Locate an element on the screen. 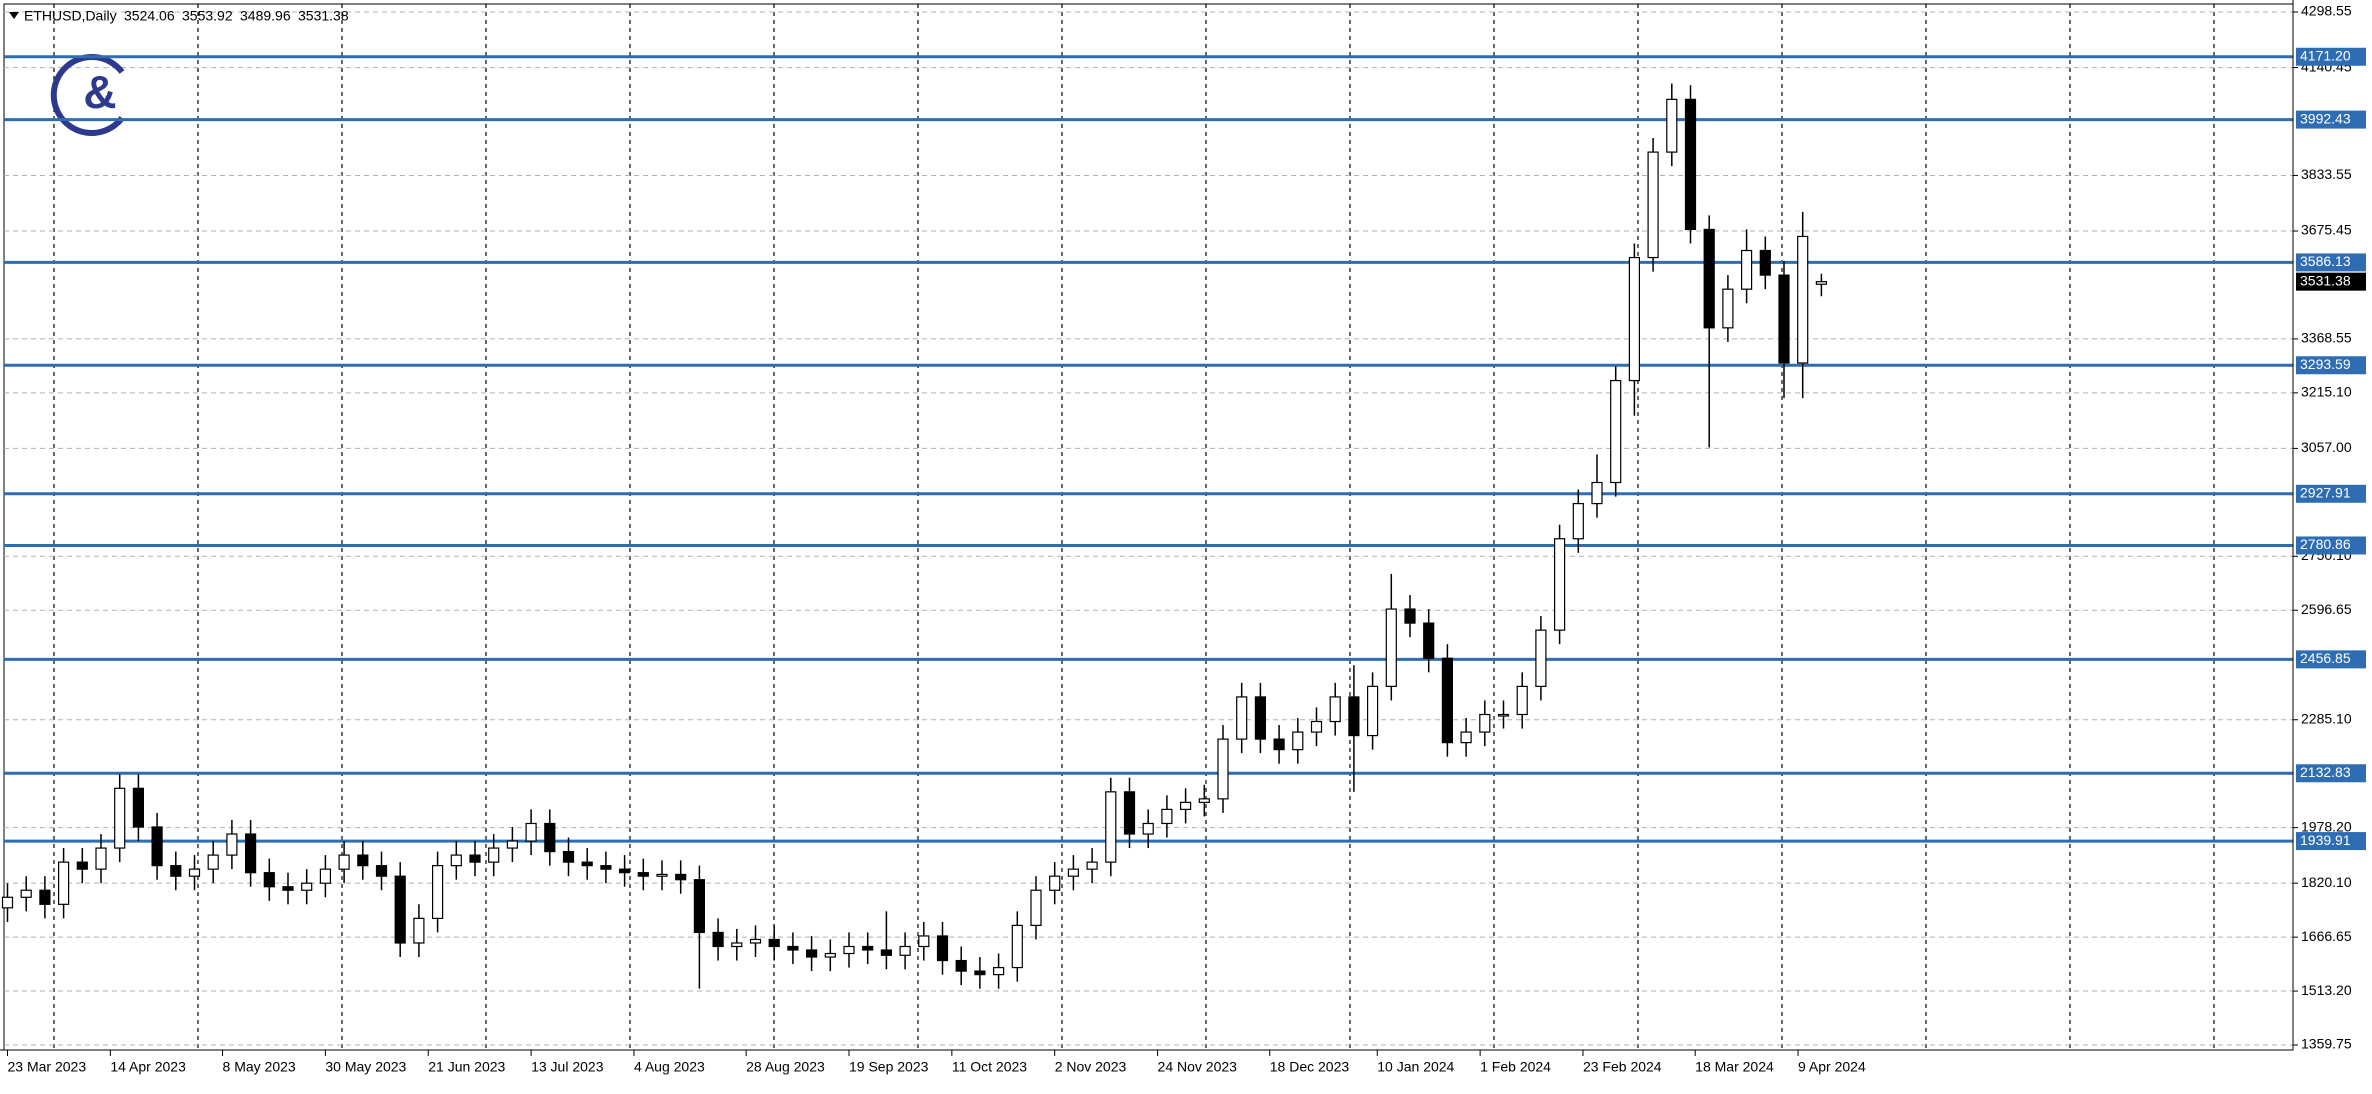 This screenshot has width=2372, height=1094. y-tick-label: 1666.65 is located at coordinates (2326, 936).